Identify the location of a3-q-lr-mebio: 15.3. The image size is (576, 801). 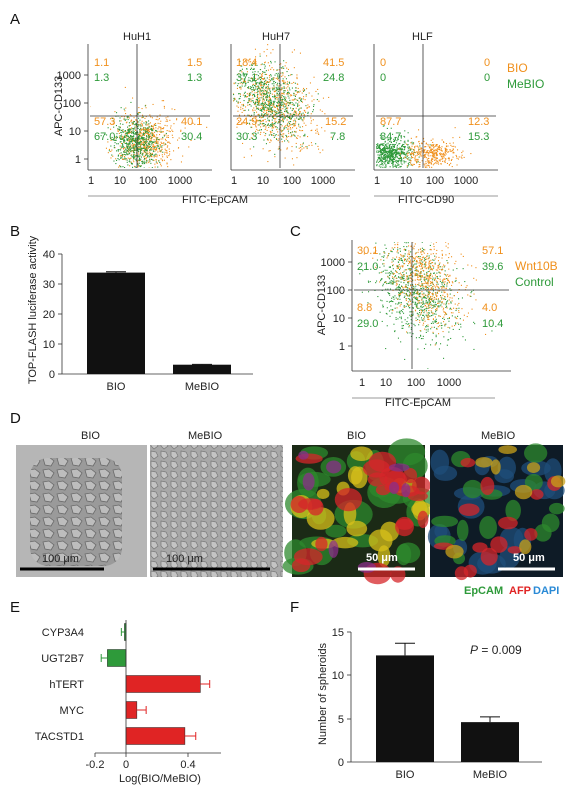
(478, 137).